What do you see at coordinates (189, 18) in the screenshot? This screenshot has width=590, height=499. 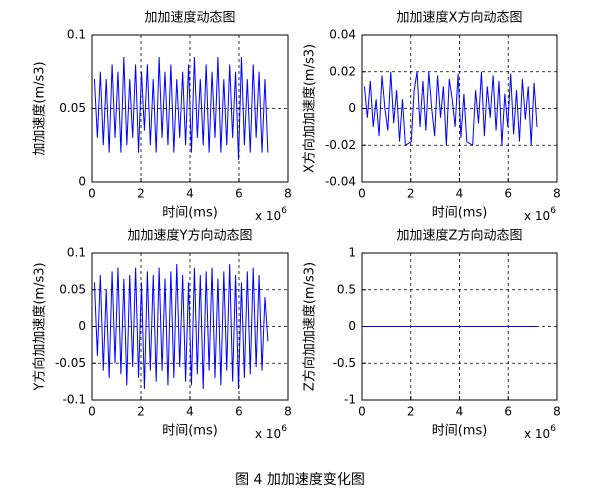 I see `chart-title: 加加速度动态图` at bounding box center [189, 18].